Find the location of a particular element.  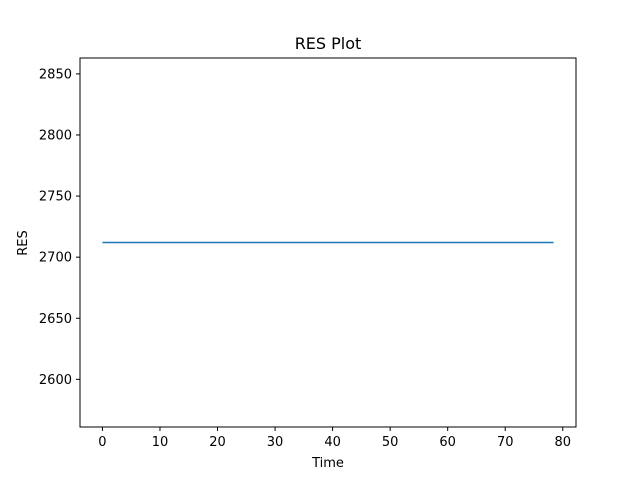

x-tick-label: 20 is located at coordinates (217, 442).